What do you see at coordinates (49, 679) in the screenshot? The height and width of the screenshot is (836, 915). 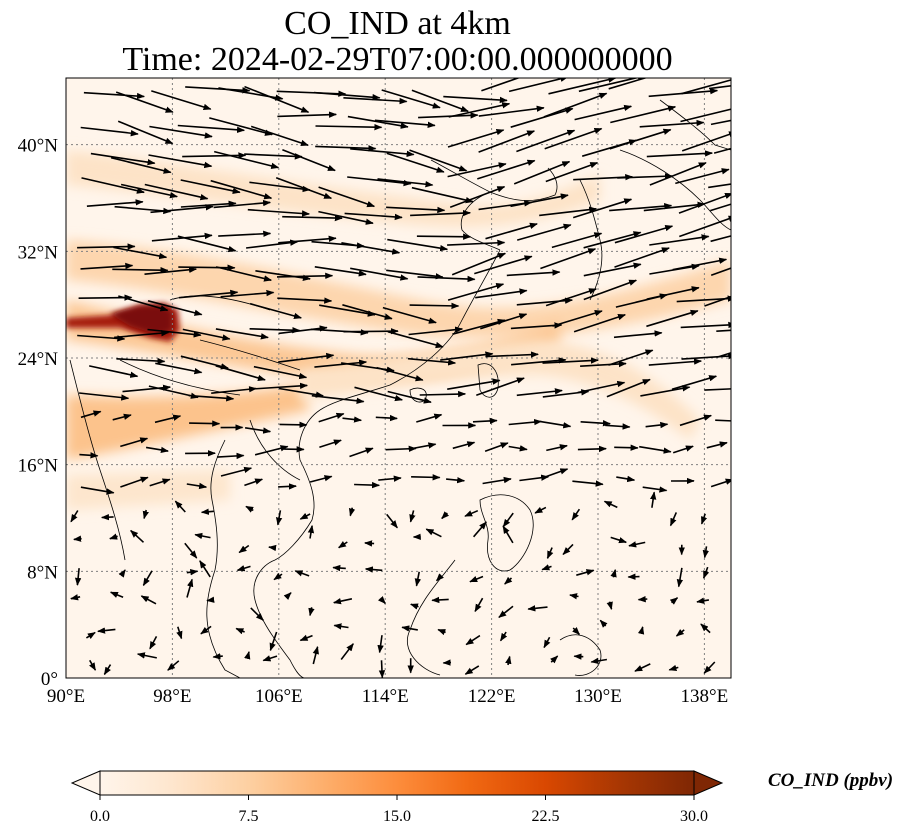 I see `y-tick-label: 0°` at bounding box center [49, 679].